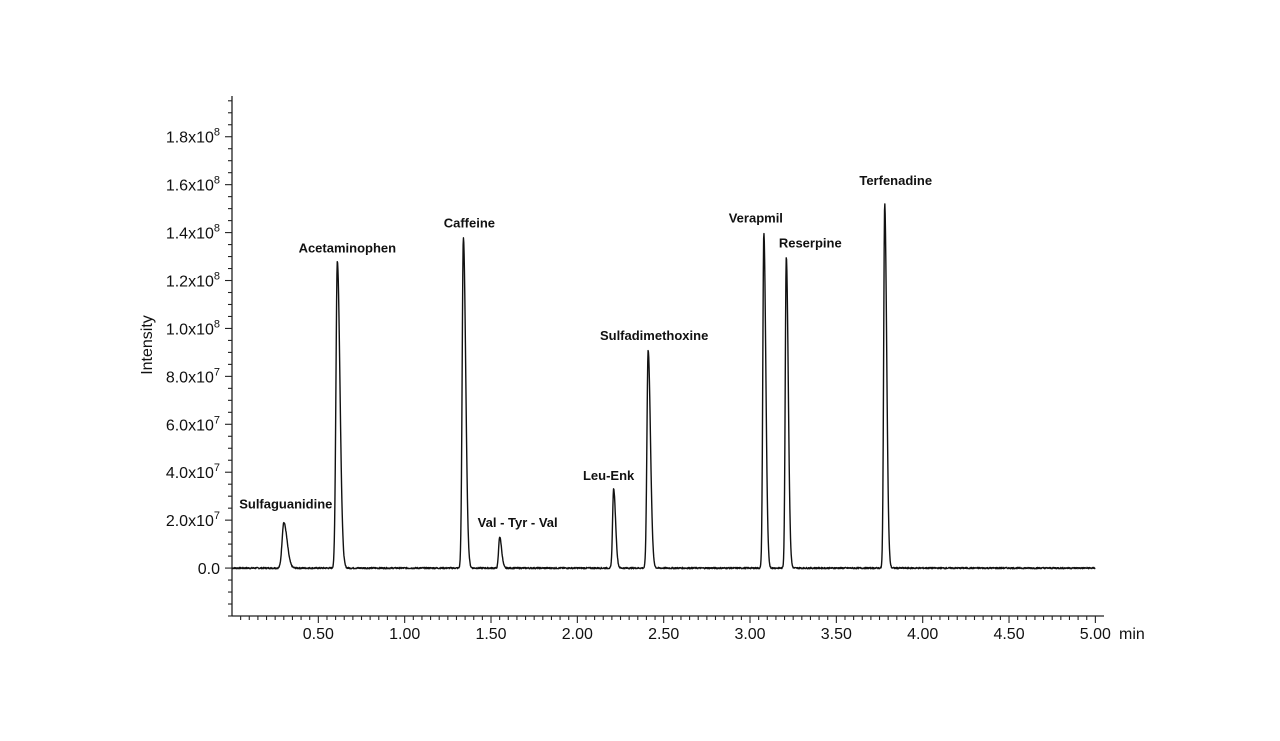  I want to click on y-tick-label: 1.6x10⁸, so click(193, 185).